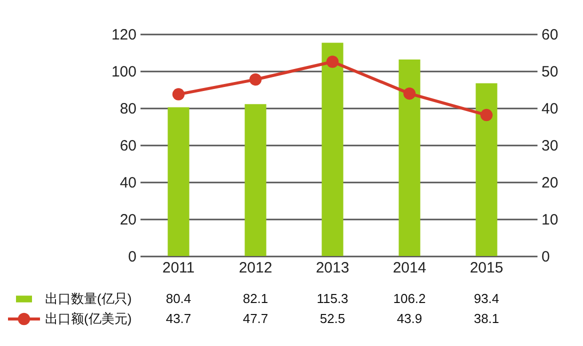  I want to click on data-label: 93.4, so click(487, 298).